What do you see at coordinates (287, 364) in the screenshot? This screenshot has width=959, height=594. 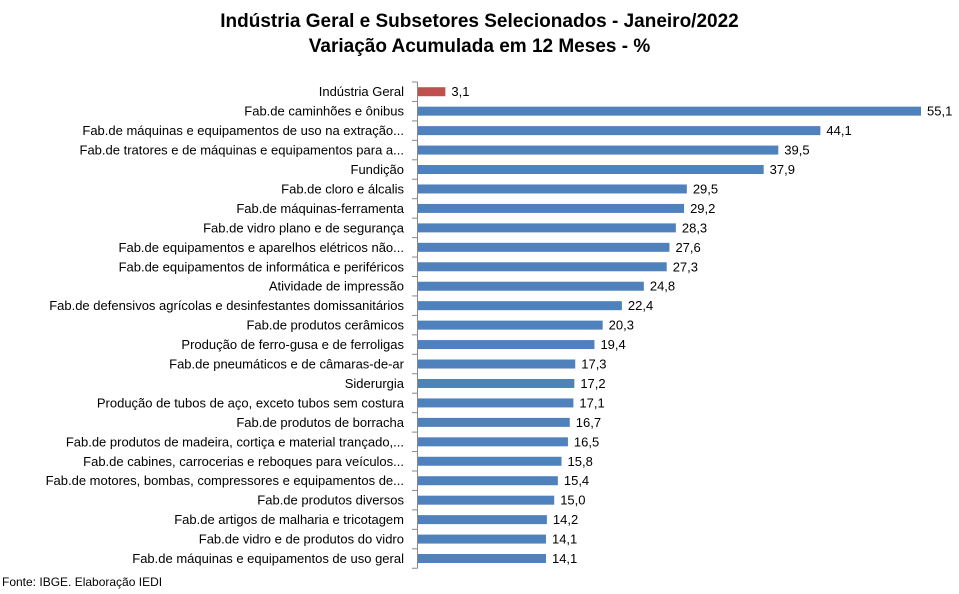 I see `category-label: Fab.de pneumáticos e de câmaras-de-ar` at bounding box center [287, 364].